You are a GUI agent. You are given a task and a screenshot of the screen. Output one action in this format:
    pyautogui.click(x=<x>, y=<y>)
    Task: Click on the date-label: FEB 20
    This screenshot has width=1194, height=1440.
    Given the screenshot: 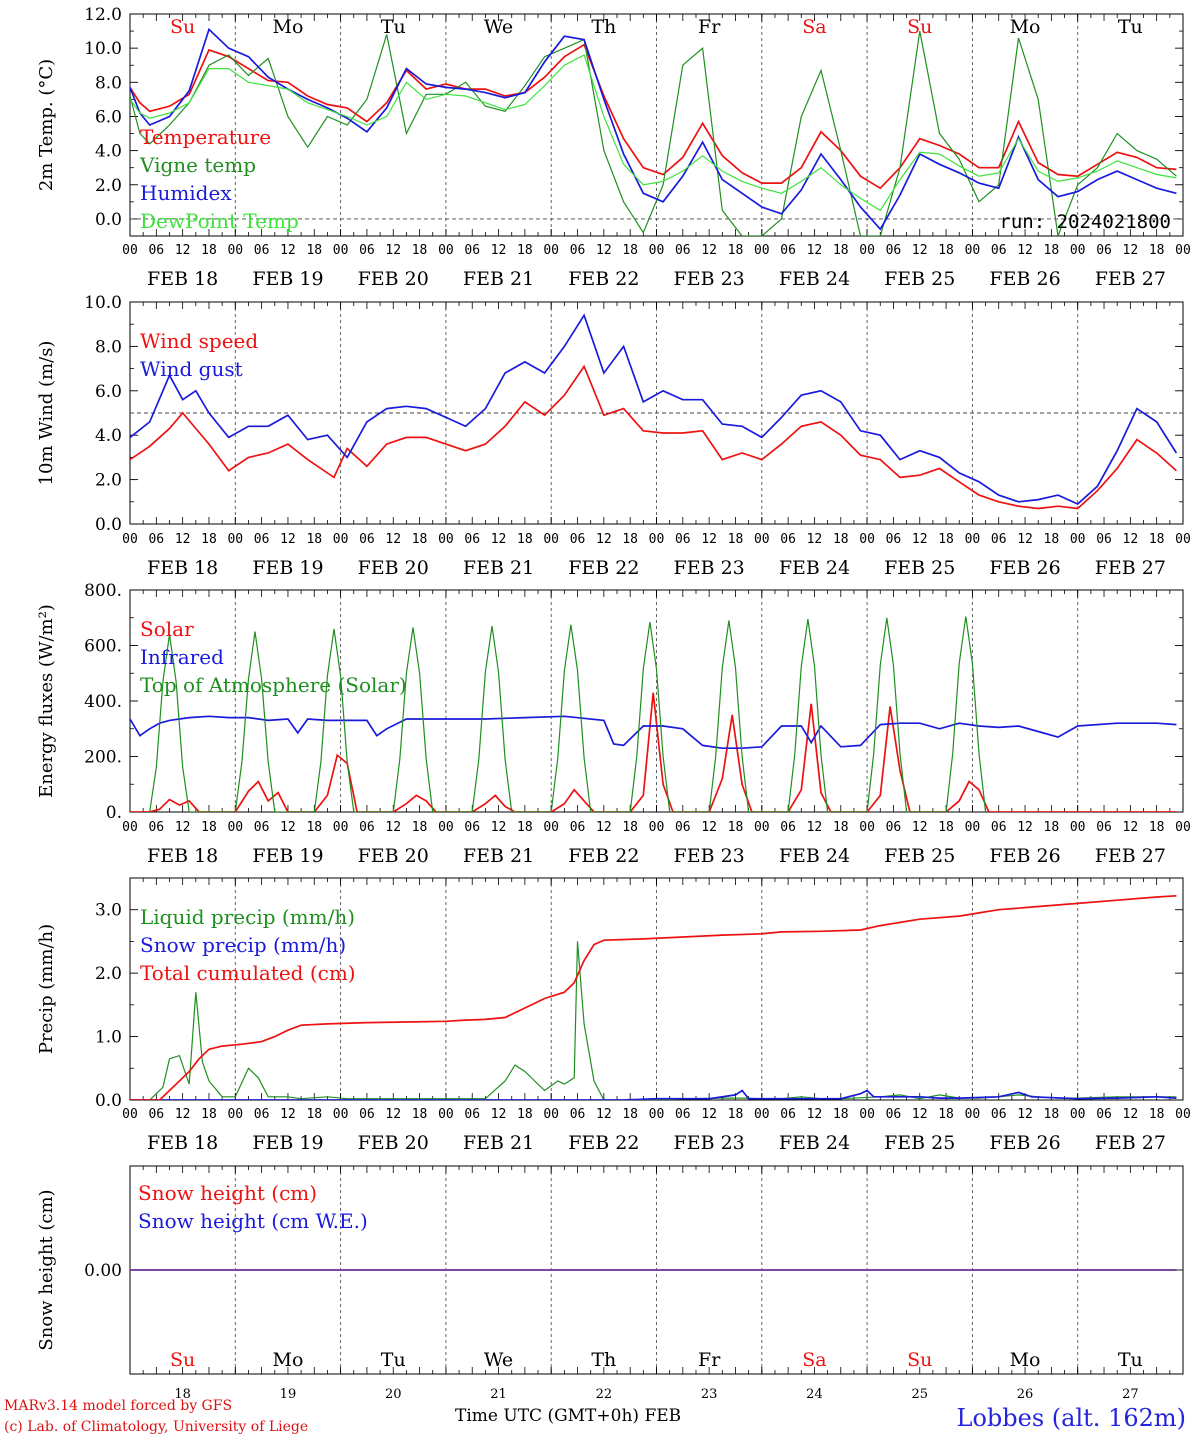 What is the action you would take?
    pyautogui.click(x=393, y=1143)
    